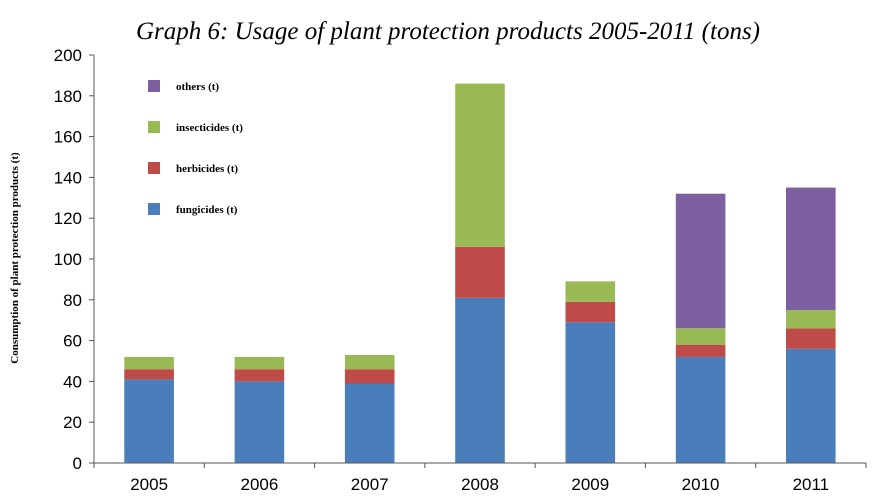 The width and height of the screenshot is (875, 499). I want to click on bar-2009-insecticides, so click(590, 291).